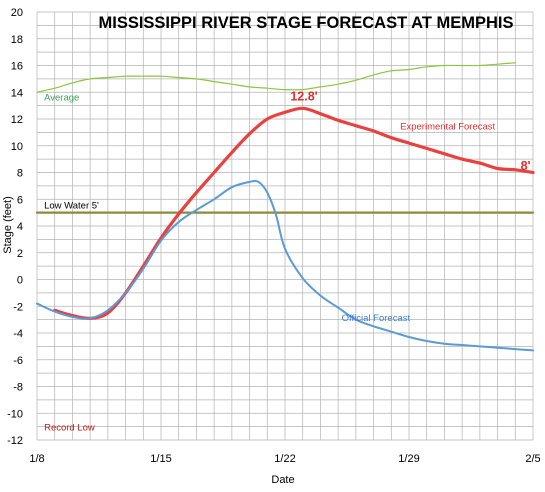 The width and height of the screenshot is (545, 492). What do you see at coordinates (17, 147) in the screenshot?
I see `y-tick-label: 10` at bounding box center [17, 147].